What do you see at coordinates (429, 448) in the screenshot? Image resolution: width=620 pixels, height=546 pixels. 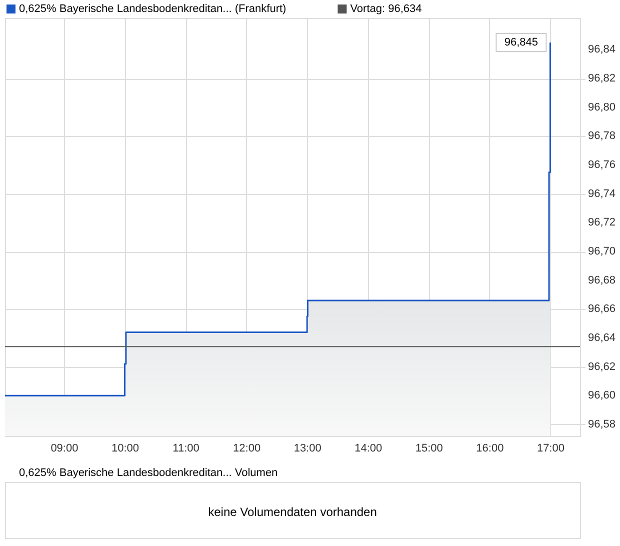 I see `x-tick-label: 15:00` at bounding box center [429, 448].